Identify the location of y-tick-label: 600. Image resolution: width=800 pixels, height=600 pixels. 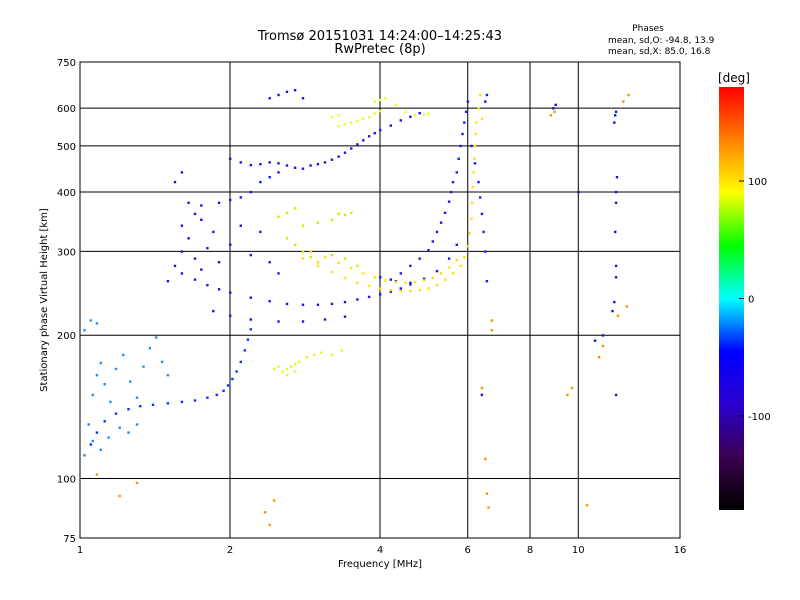
(66, 109).